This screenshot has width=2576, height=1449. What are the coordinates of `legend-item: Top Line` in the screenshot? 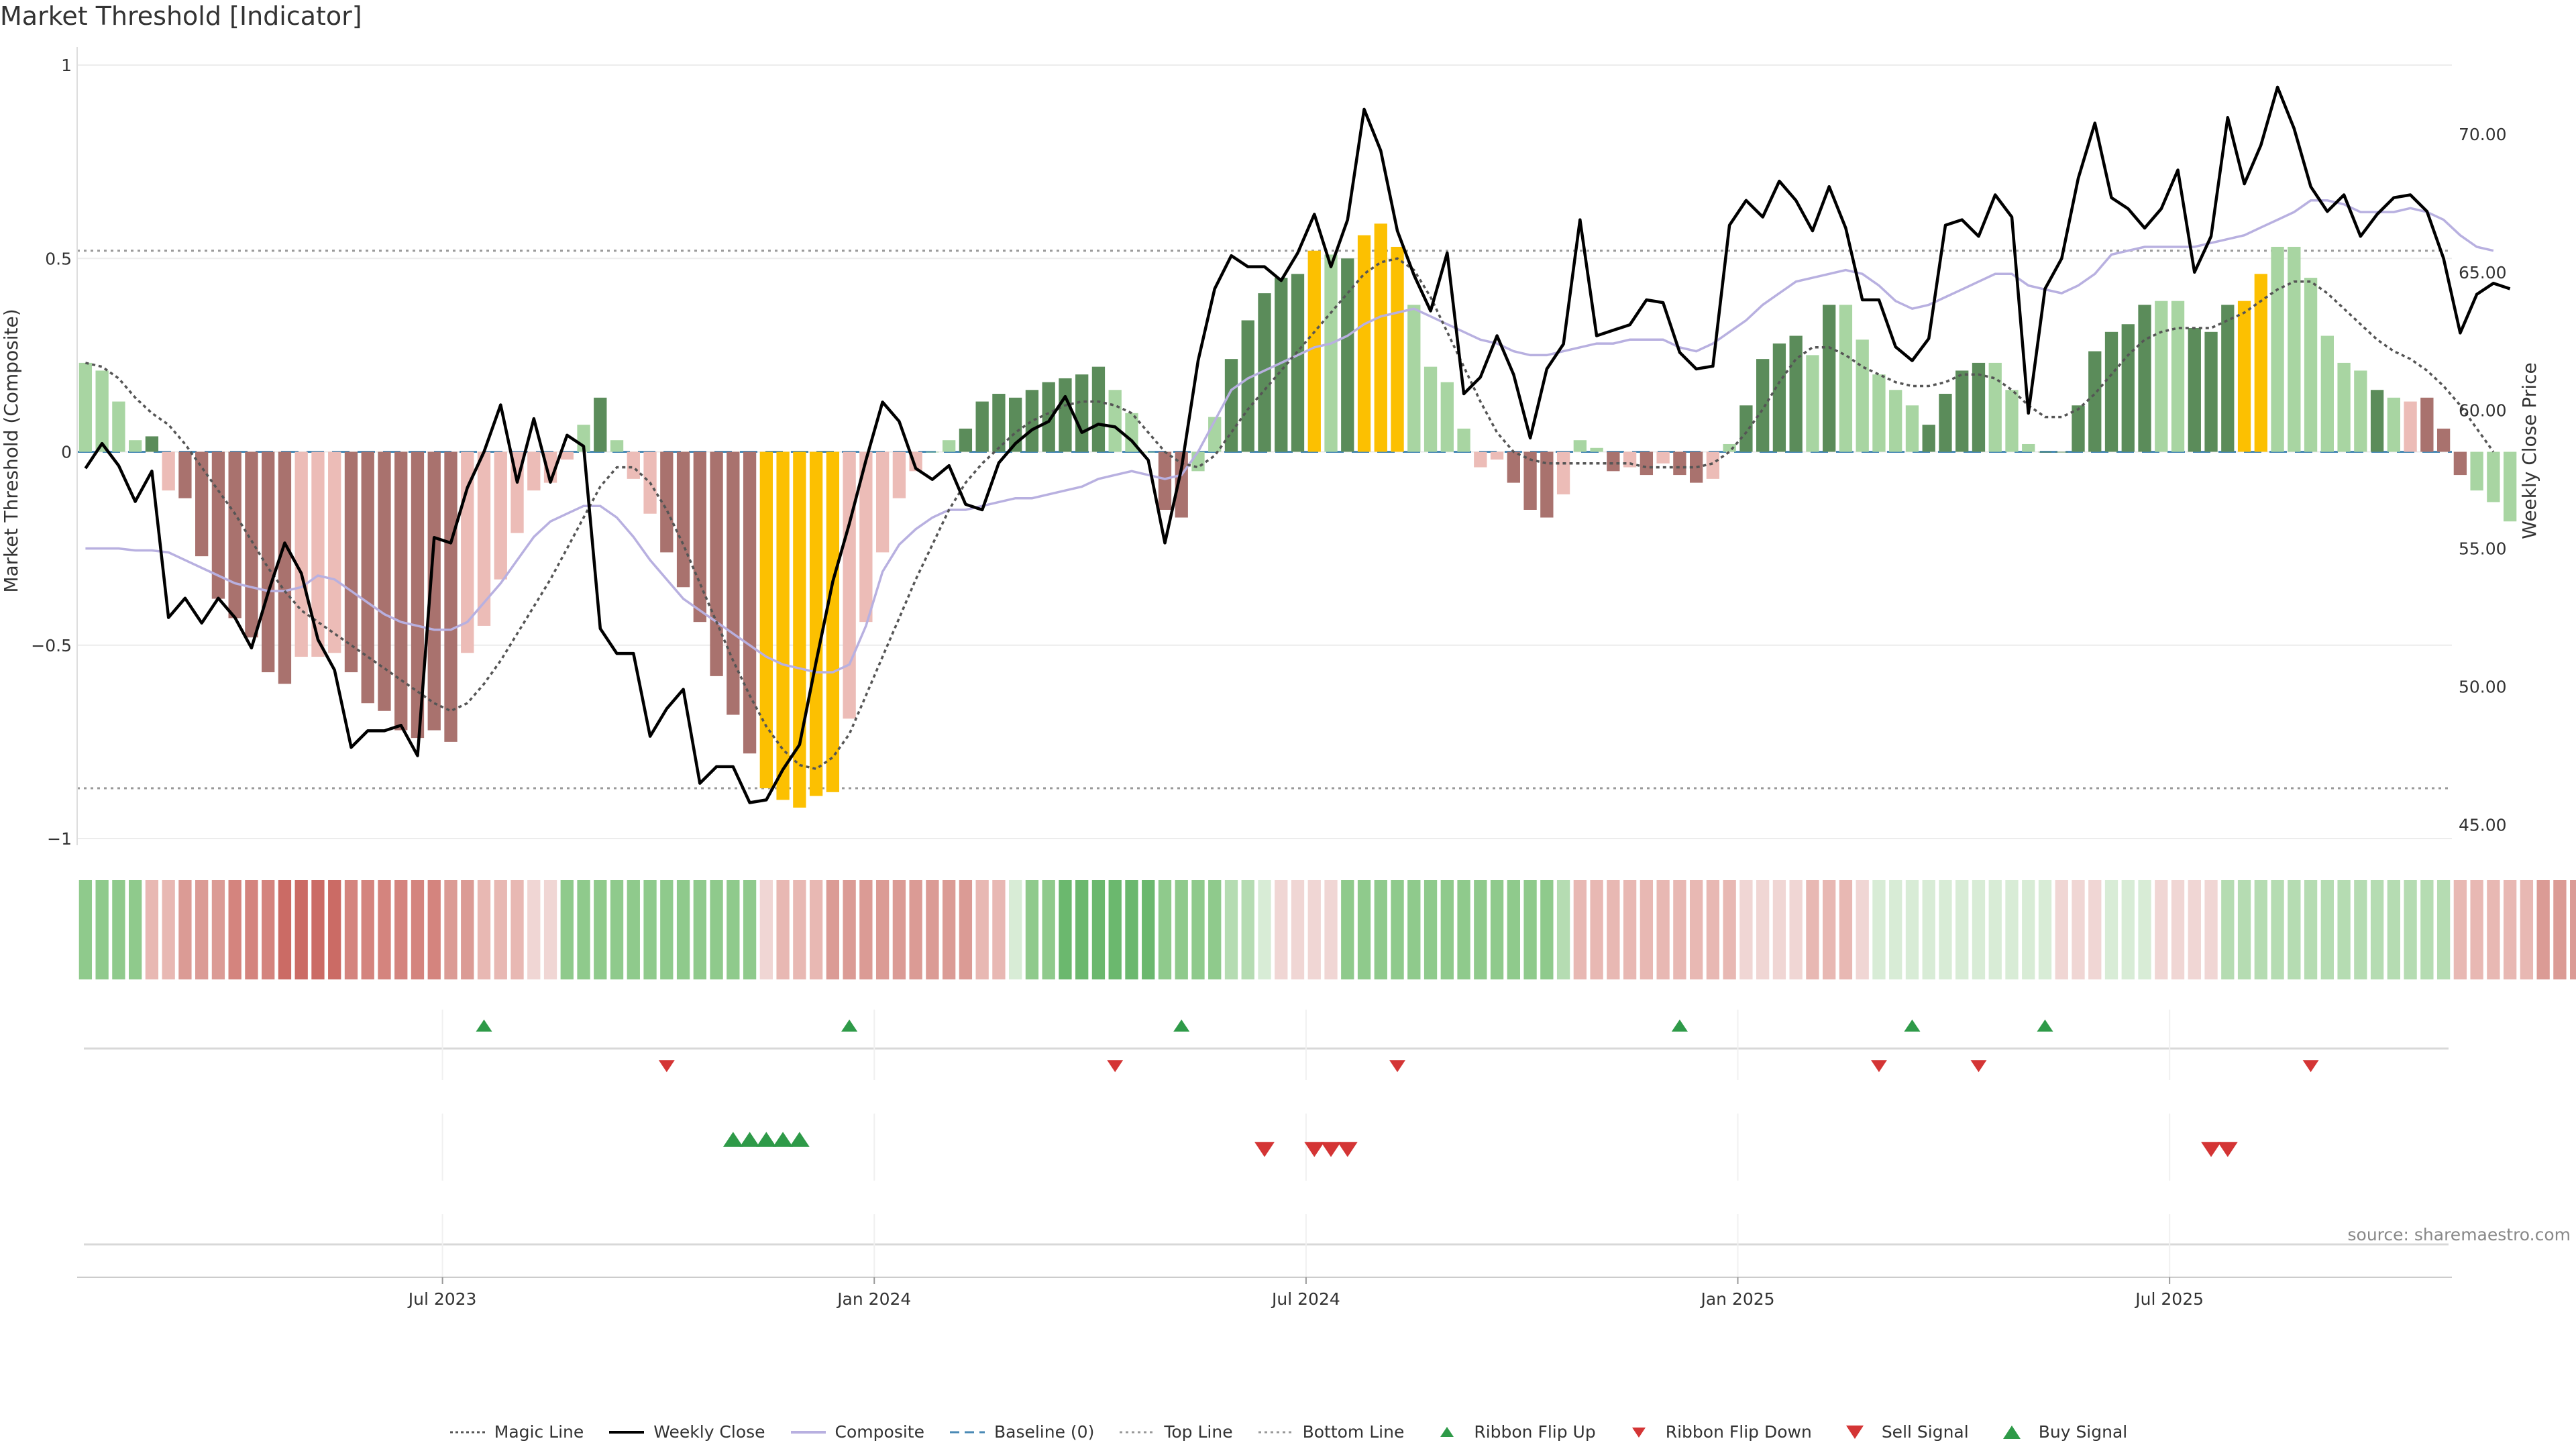 It's located at (1175, 1432).